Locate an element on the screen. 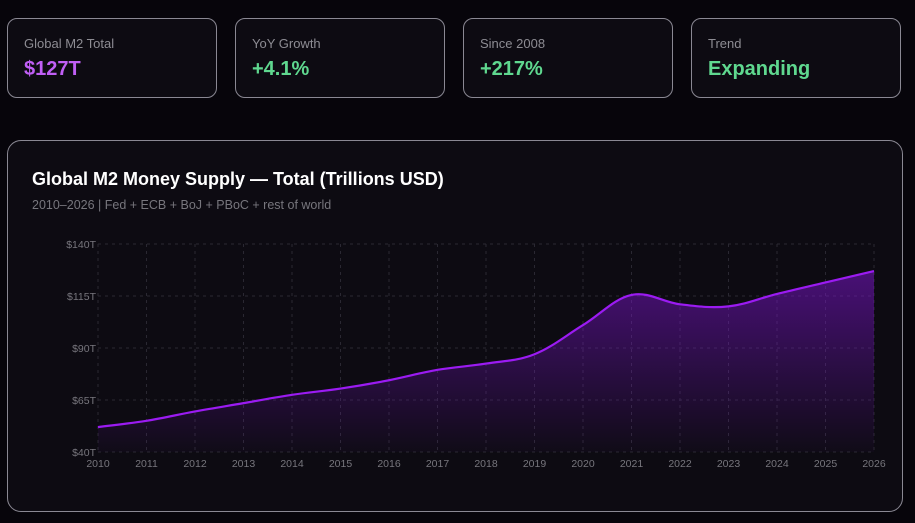  stat-card-trend: Trend Expanding is located at coordinates (796, 58).